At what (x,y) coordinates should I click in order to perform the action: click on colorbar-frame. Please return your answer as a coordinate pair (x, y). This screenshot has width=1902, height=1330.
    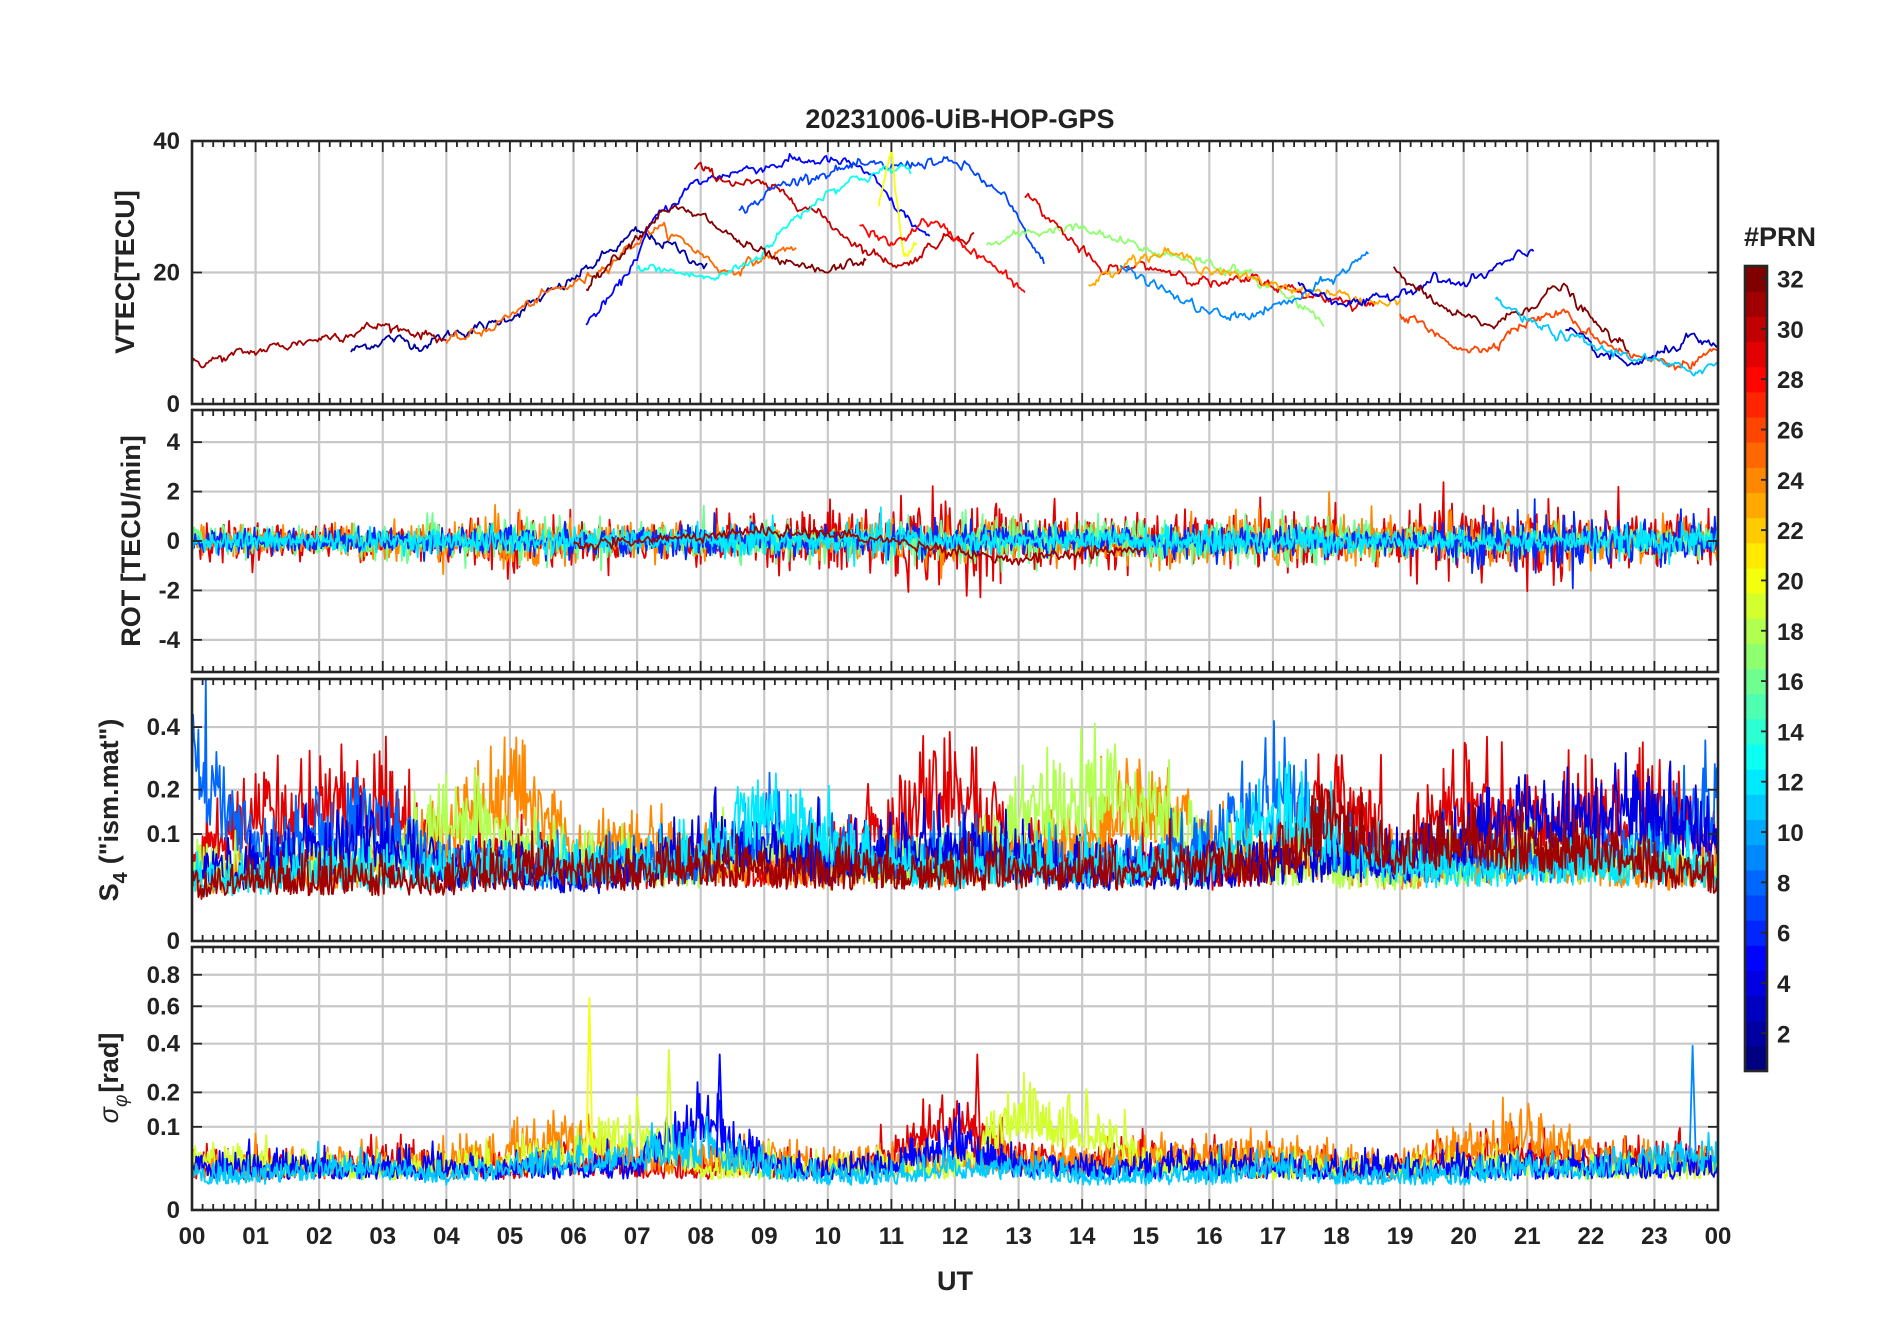
    Looking at the image, I should click on (1756, 668).